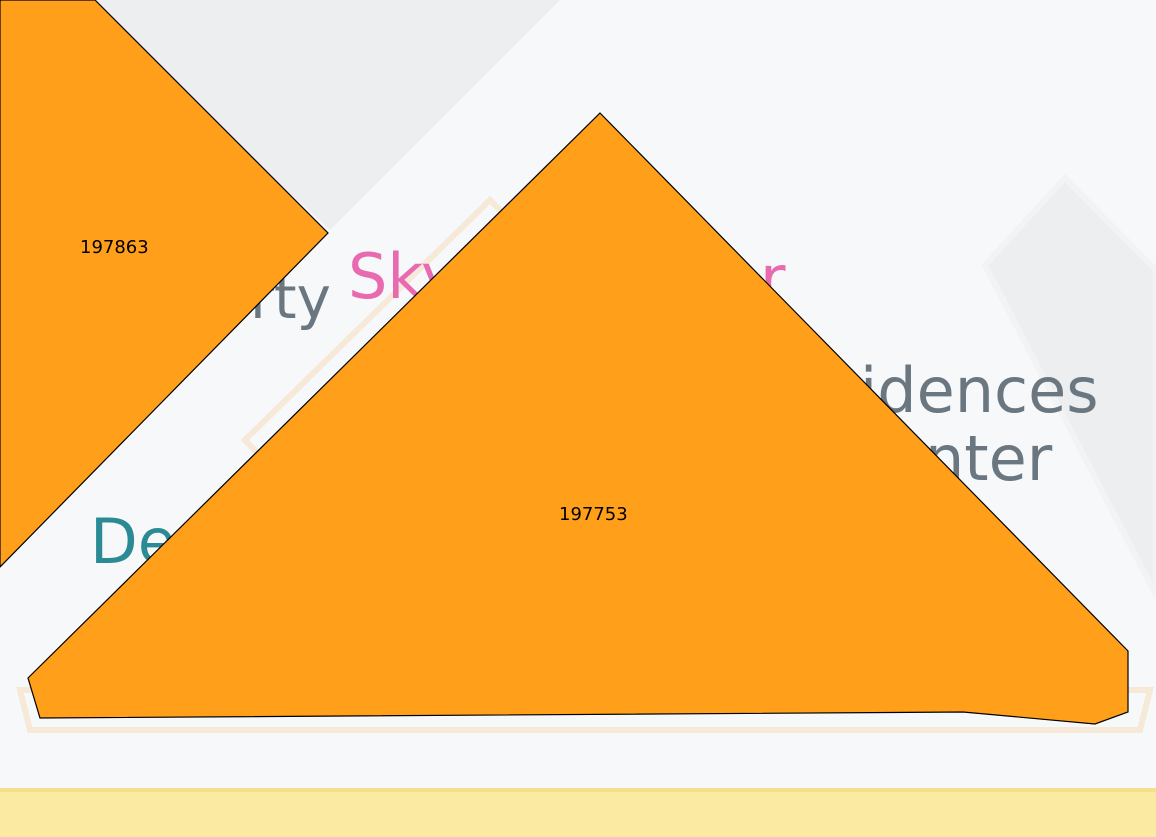 This screenshot has width=1156, height=837. Describe the element at coordinates (320, 115) in the screenshot. I see `building-block-top` at that location.